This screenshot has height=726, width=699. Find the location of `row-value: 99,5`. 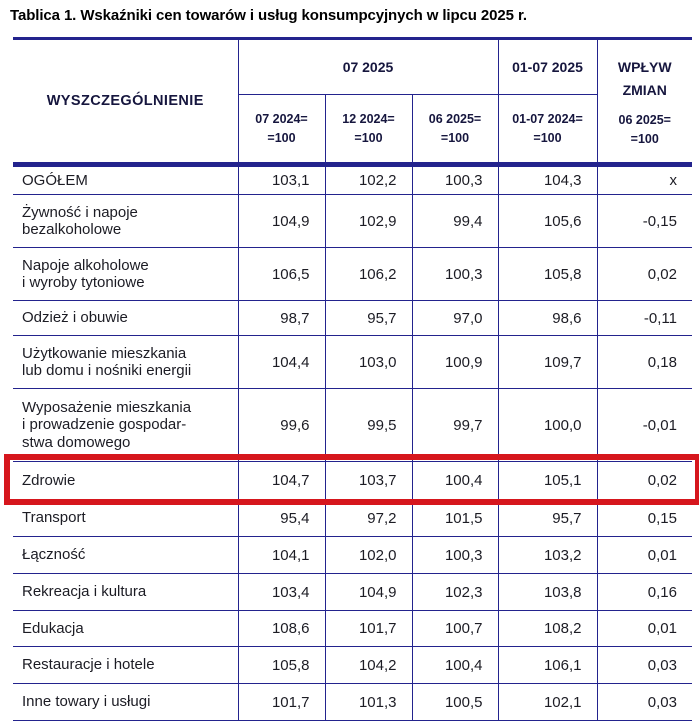

row-value: 99,5 is located at coordinates (368, 425).